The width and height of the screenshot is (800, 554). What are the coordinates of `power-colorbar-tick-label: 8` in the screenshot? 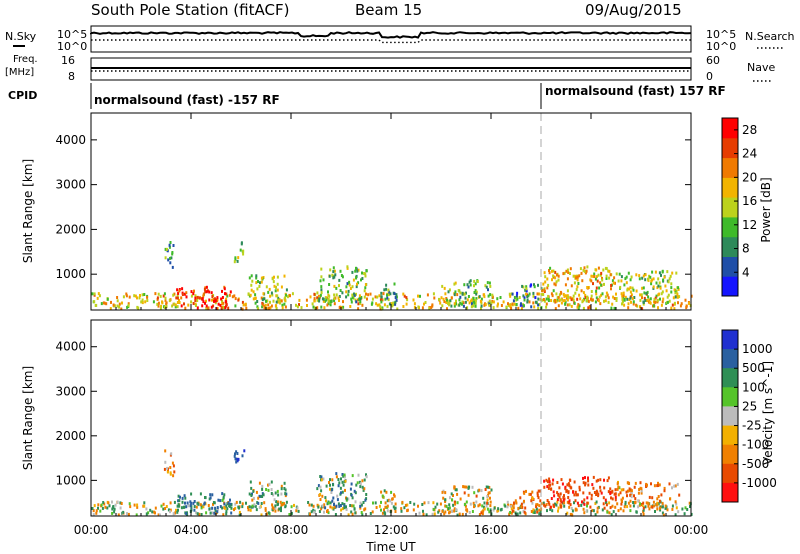 It's located at (746, 249).